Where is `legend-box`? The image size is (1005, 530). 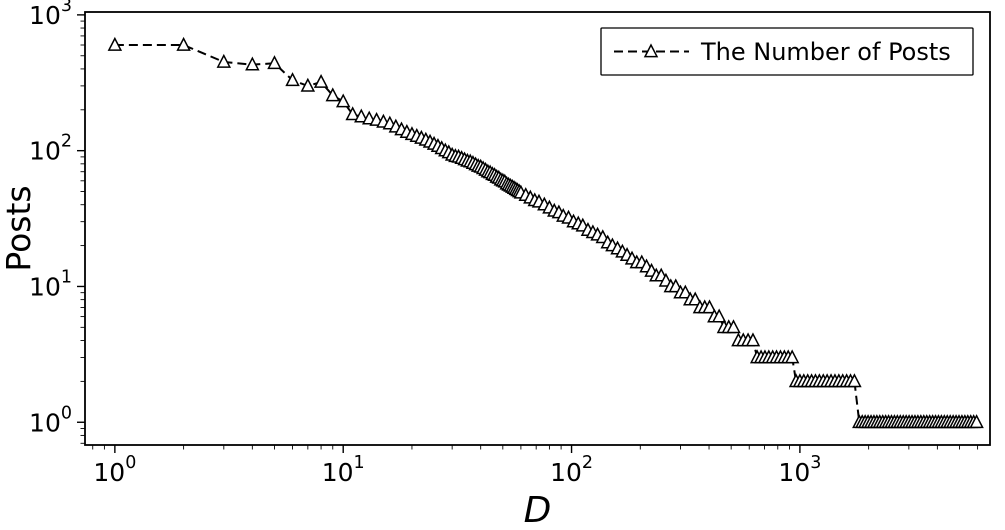 legend-box is located at coordinates (787, 51).